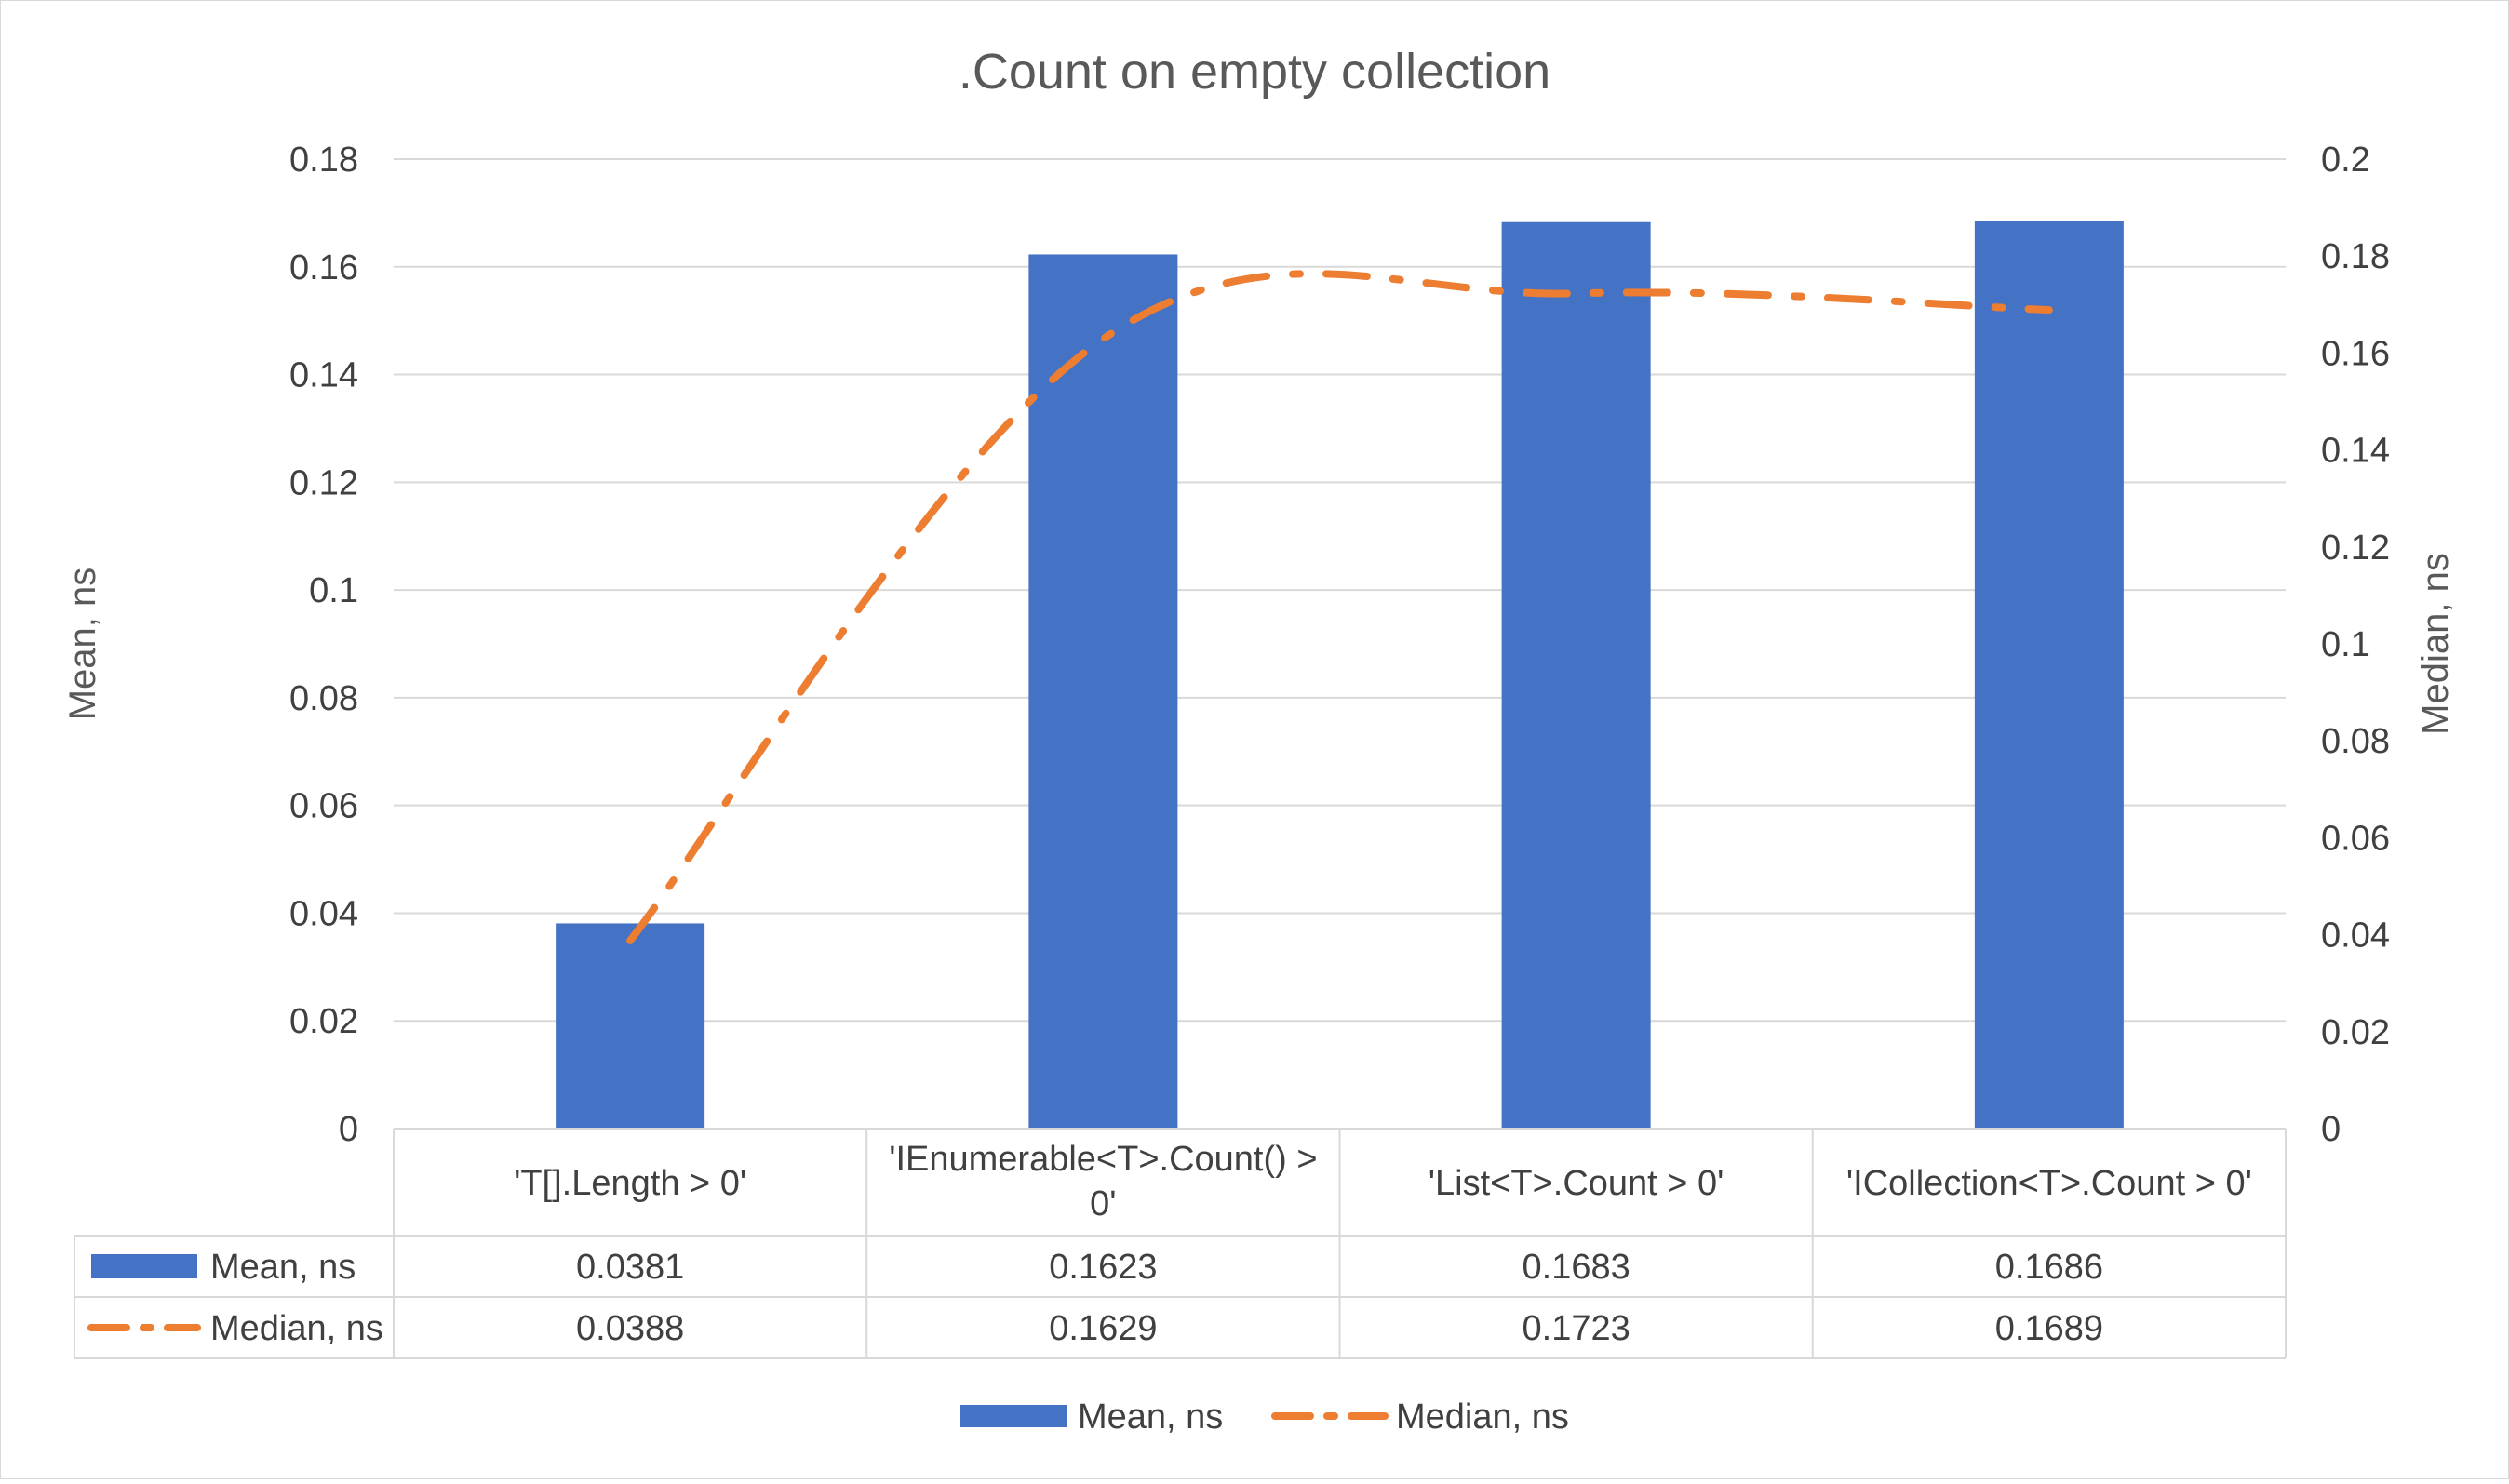 The image size is (2509, 1484). Describe the element at coordinates (1103, 1267) in the screenshot. I see `data-label: 0.1623` at that location.